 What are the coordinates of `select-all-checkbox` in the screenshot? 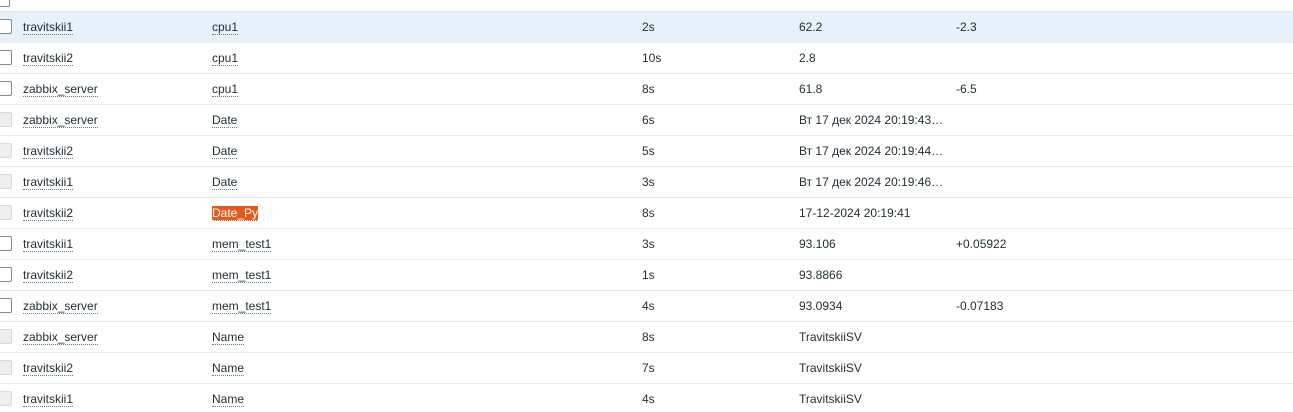 It's located at (5, 3).